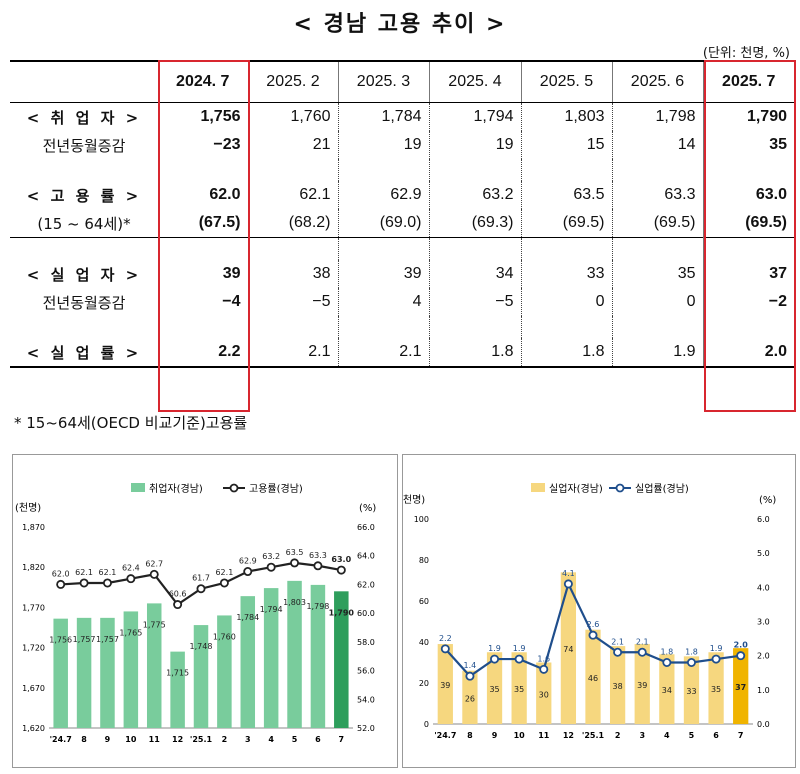  Describe the element at coordinates (318, 739) in the screenshot. I see `x-tick-label: 6` at that location.